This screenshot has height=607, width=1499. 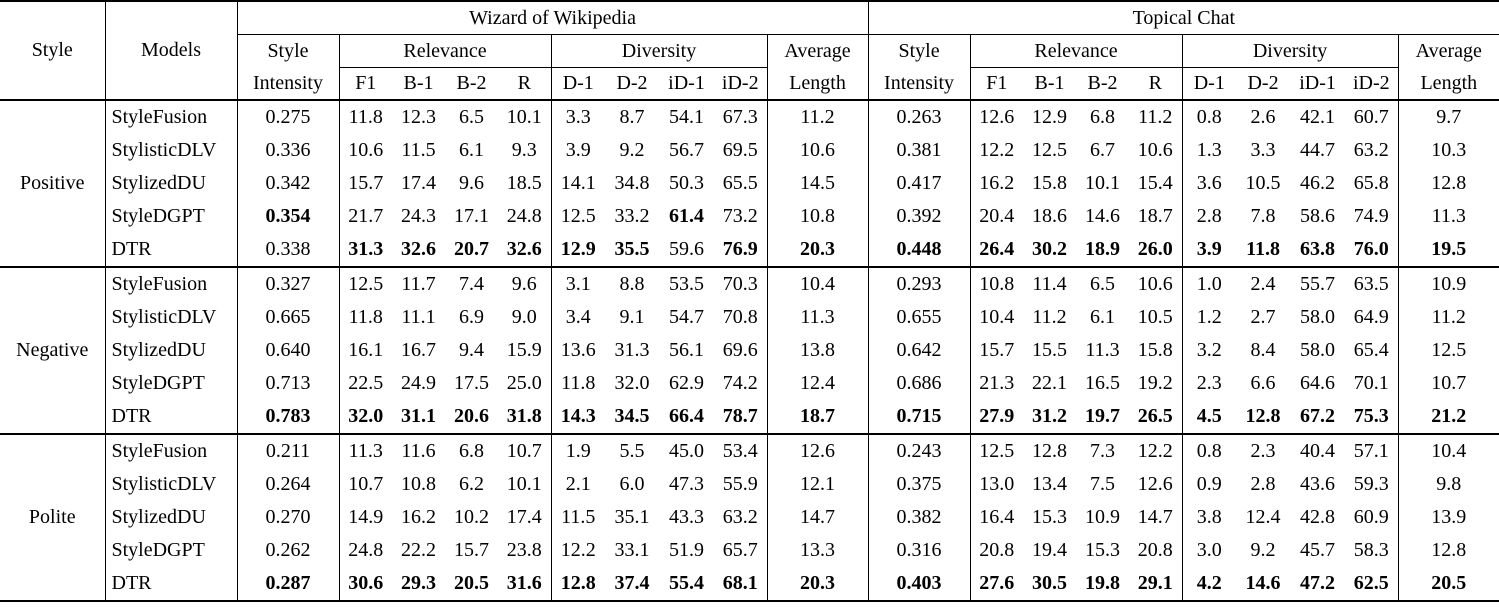 I want to click on tc-metric-header-d2: D-2, so click(x=1263, y=83).